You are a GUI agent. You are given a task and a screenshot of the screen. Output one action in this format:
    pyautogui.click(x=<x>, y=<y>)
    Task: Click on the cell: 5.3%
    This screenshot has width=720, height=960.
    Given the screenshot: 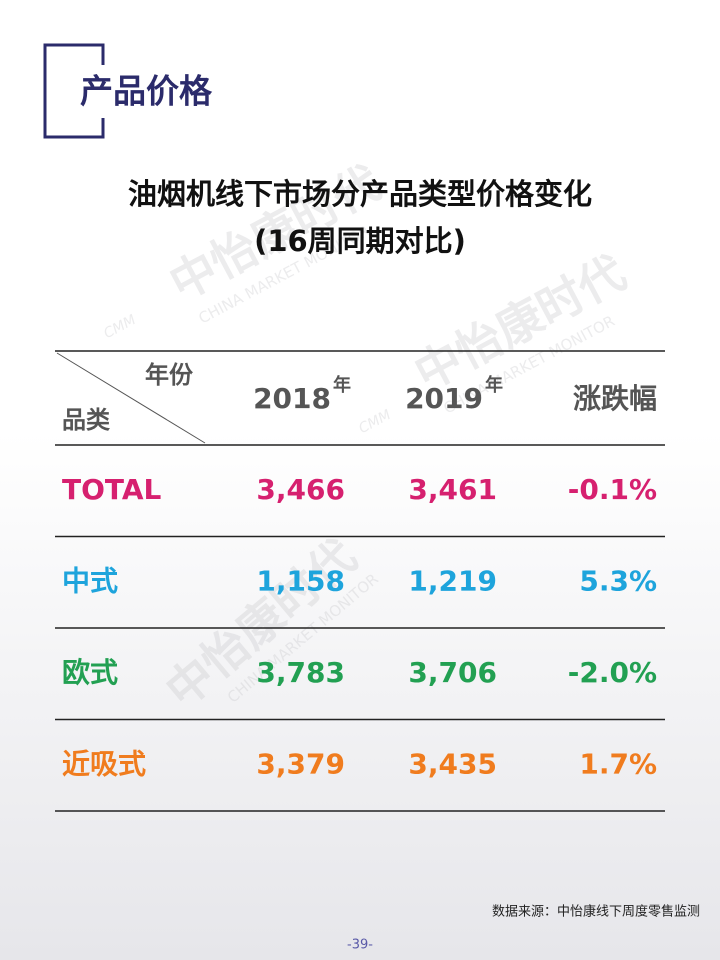 What is the action you would take?
    pyautogui.click(x=618, y=580)
    